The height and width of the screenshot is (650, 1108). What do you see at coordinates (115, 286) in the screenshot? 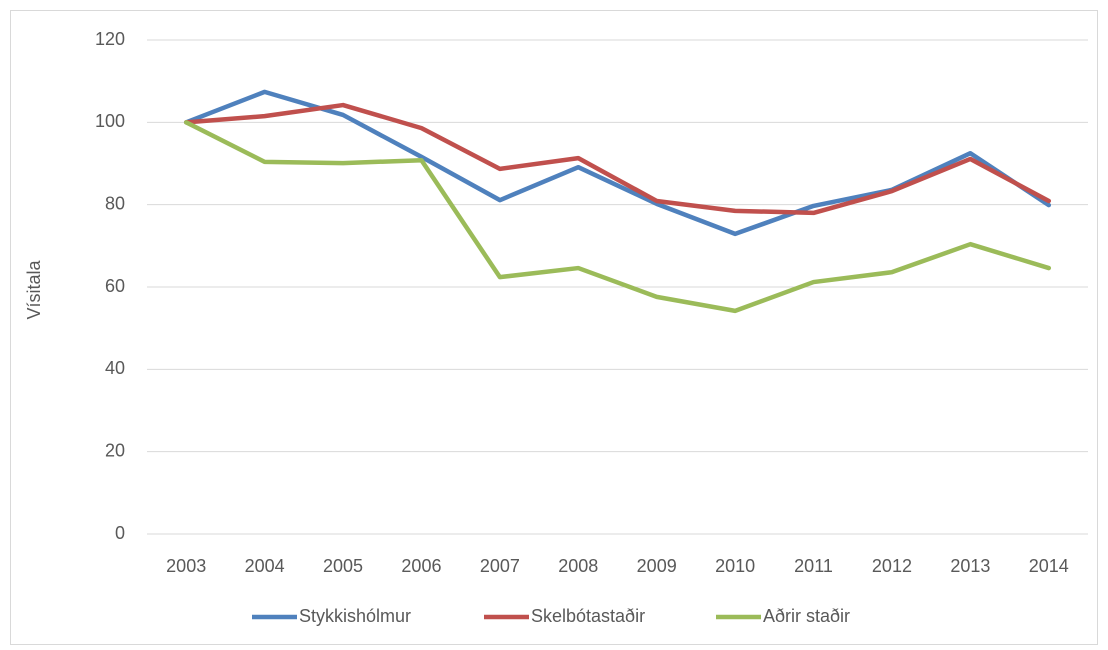
I see `y-tick-label: 60` at bounding box center [115, 286].